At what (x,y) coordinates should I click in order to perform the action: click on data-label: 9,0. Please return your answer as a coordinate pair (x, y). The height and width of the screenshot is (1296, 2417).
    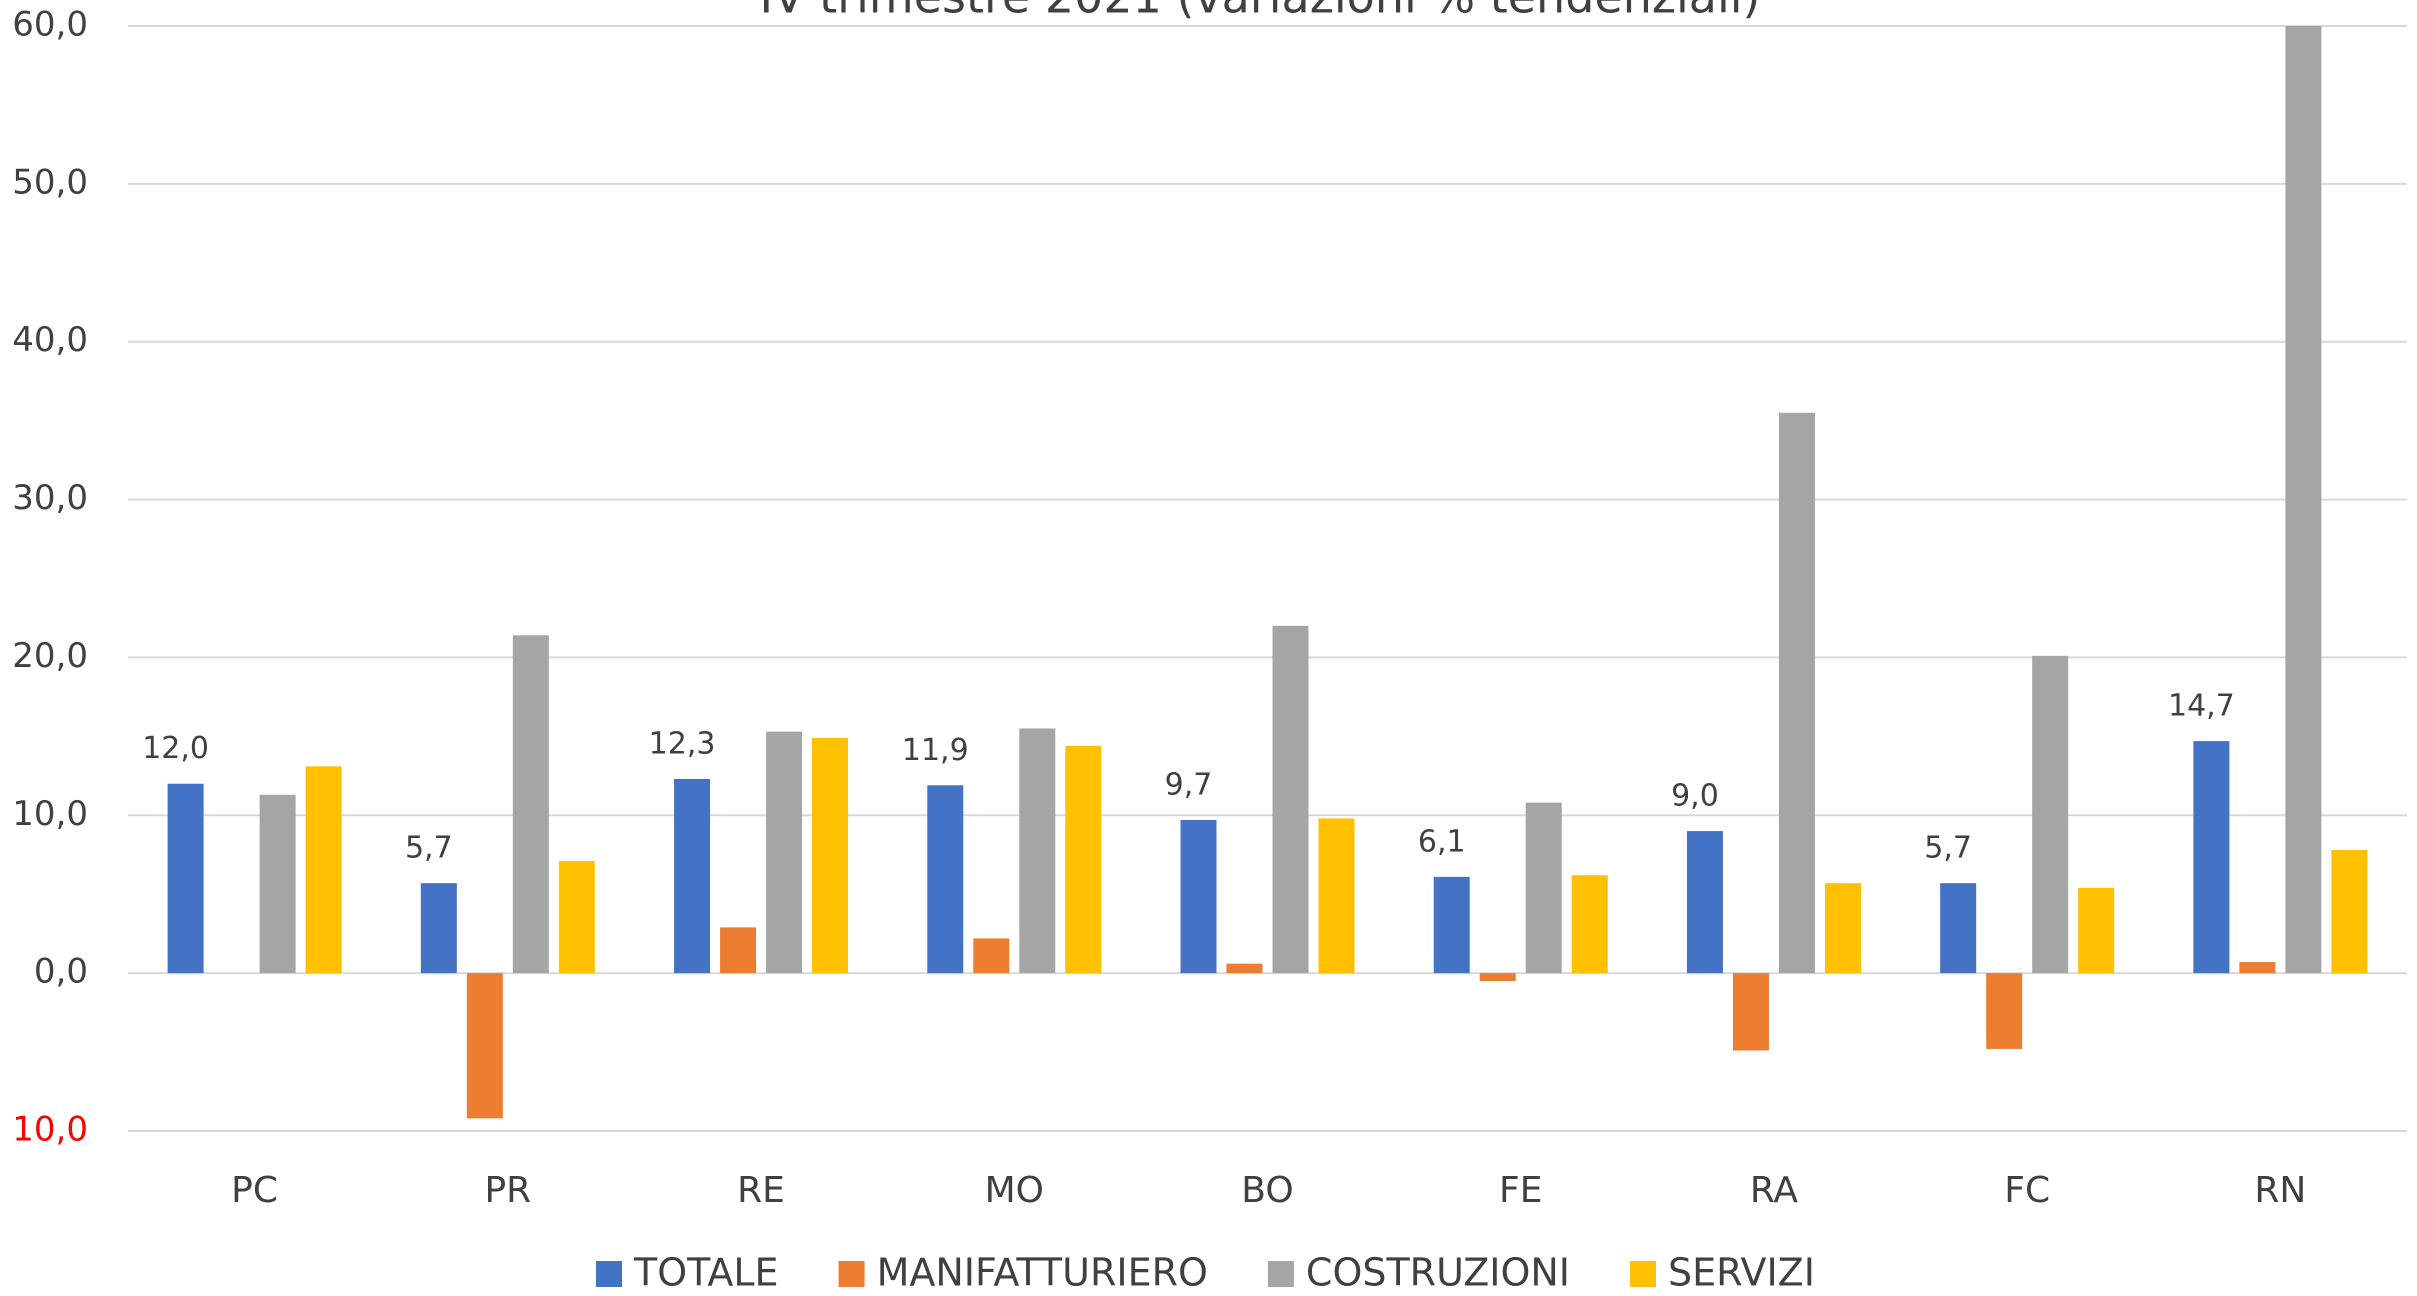
    Looking at the image, I should click on (1695, 796).